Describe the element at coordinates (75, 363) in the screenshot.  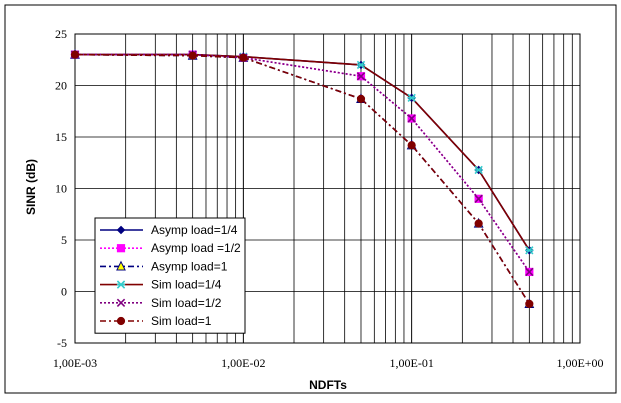
I see `x-tick-label: 1,00E-03` at that location.